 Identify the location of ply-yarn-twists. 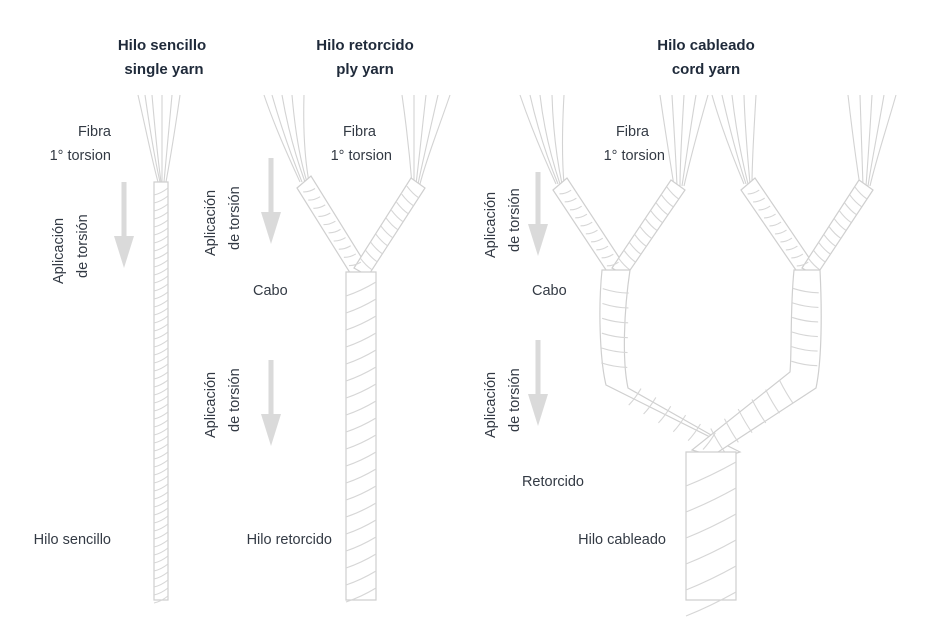
(361, 442).